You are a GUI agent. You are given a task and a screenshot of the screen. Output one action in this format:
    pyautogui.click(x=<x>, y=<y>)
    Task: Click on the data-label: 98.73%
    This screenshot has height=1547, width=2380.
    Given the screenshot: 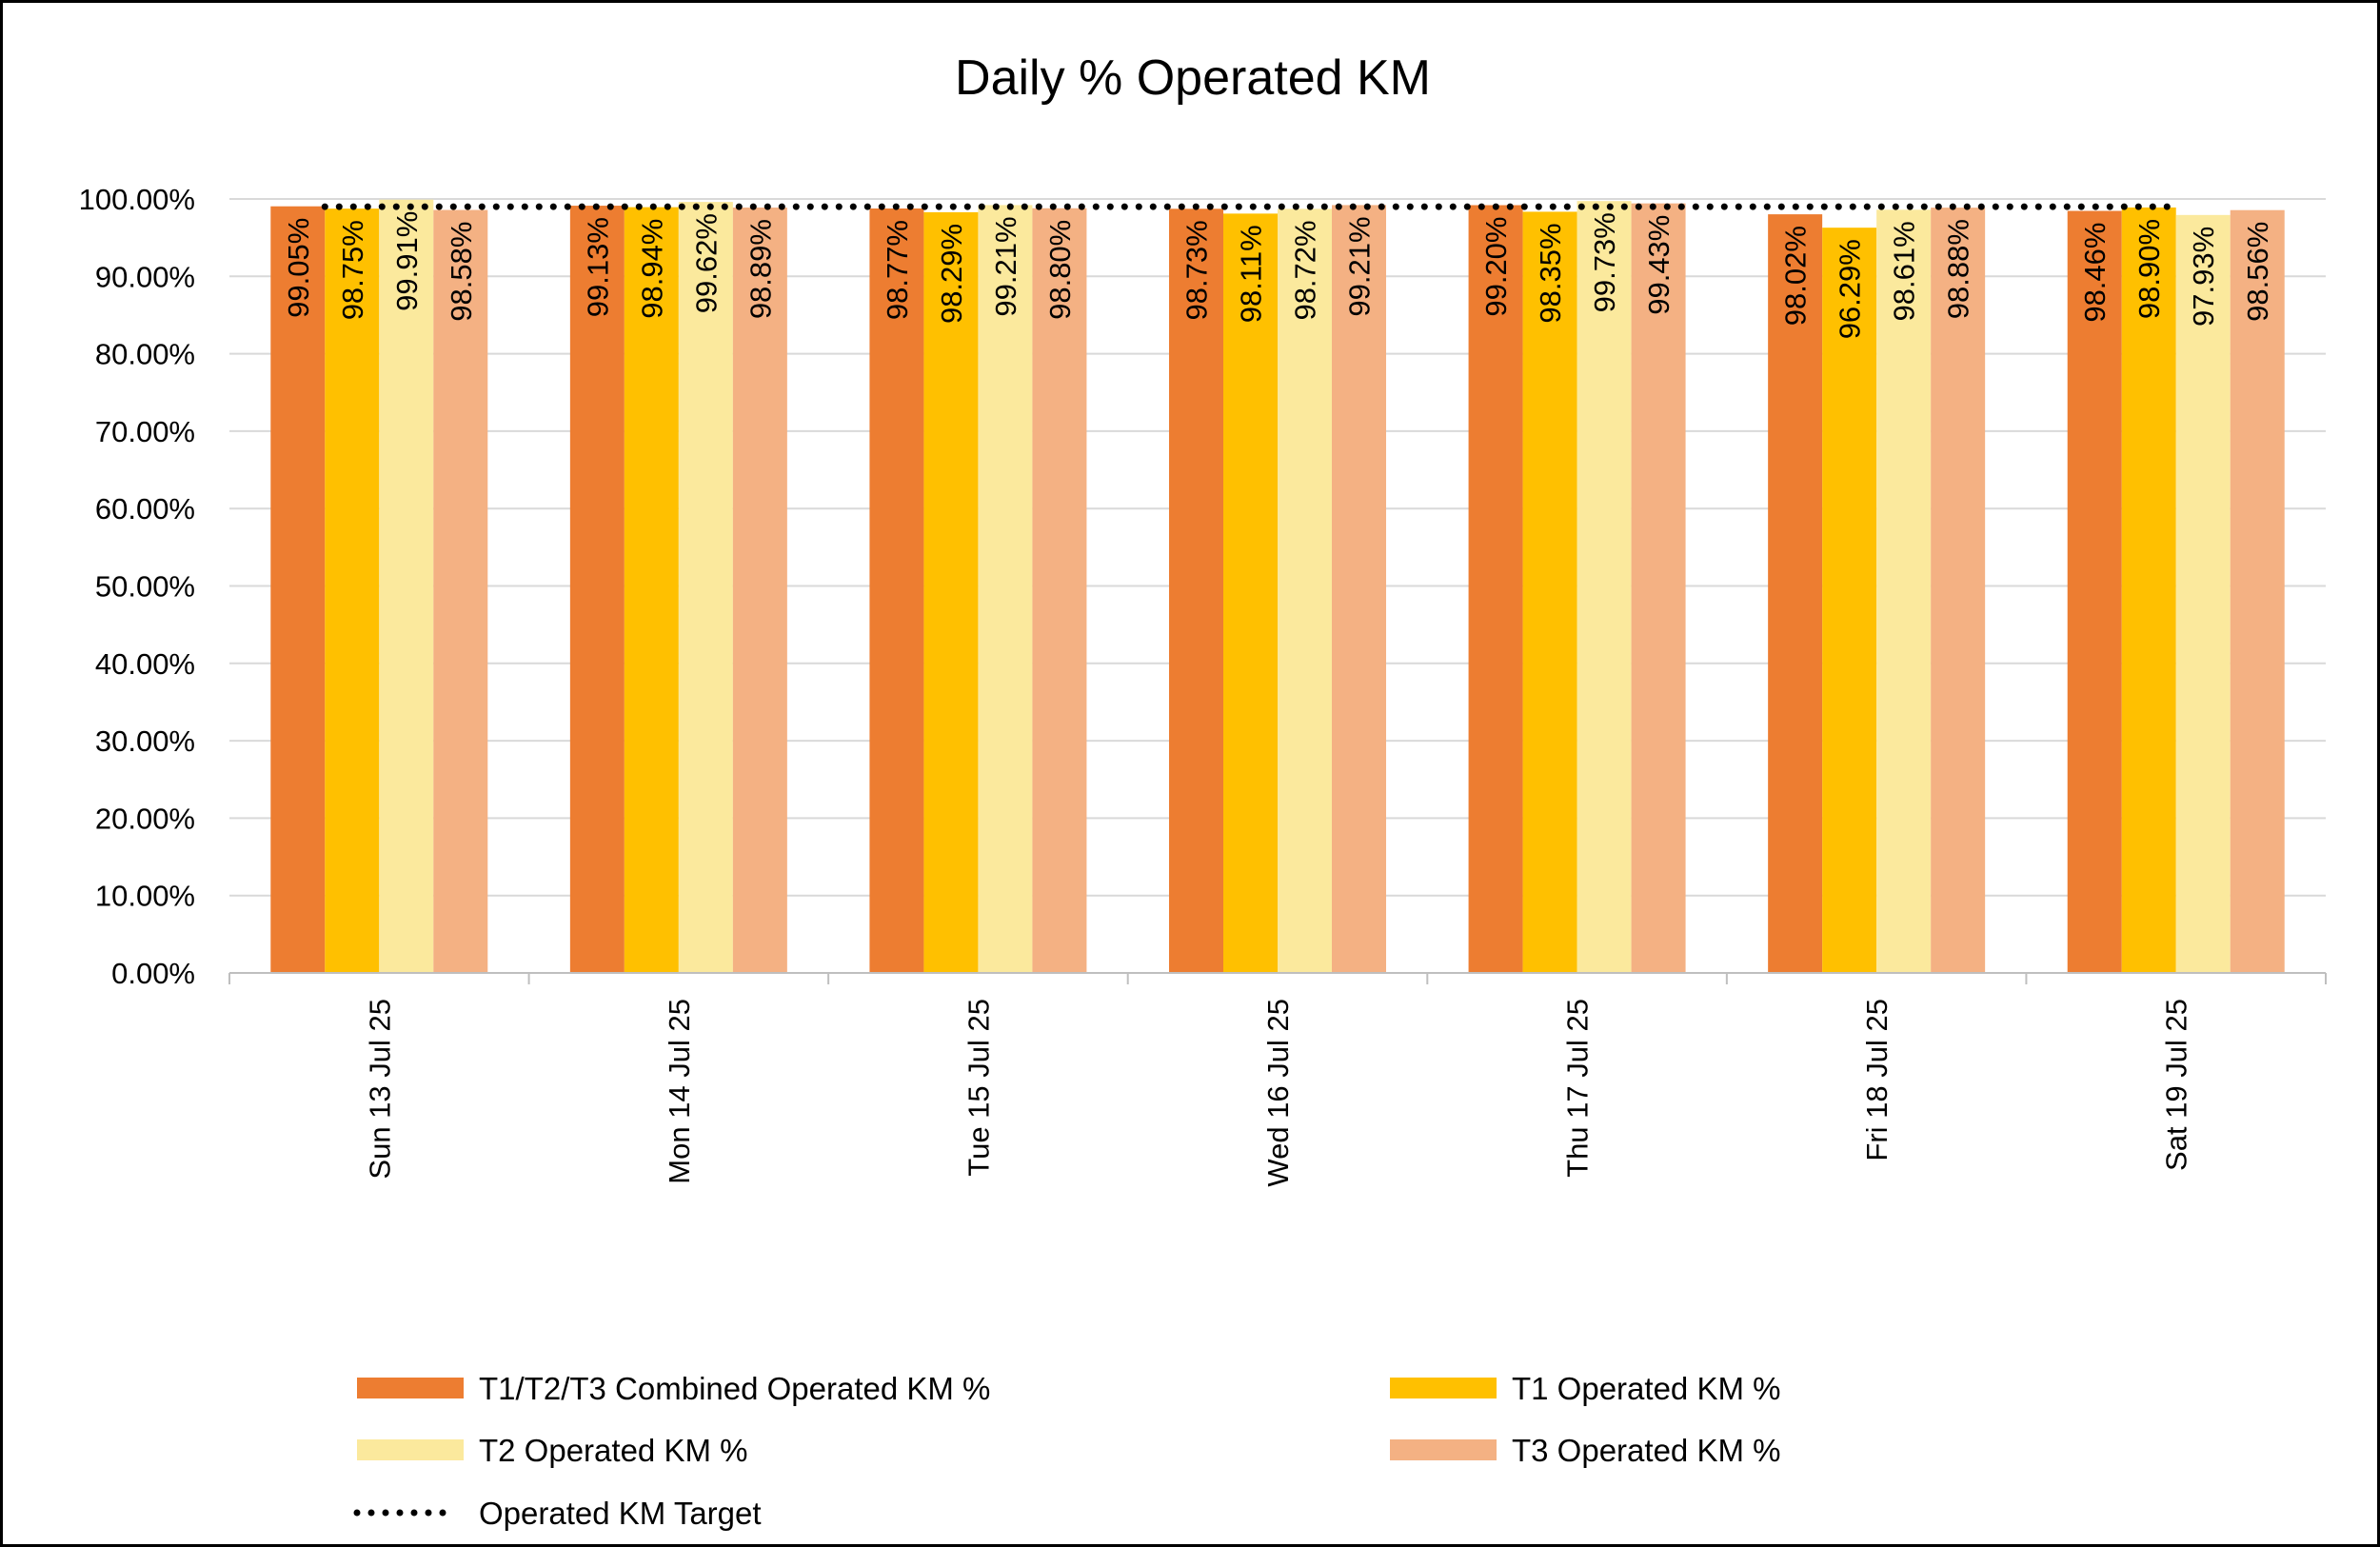 What is the action you would take?
    pyautogui.click(x=1197, y=270)
    